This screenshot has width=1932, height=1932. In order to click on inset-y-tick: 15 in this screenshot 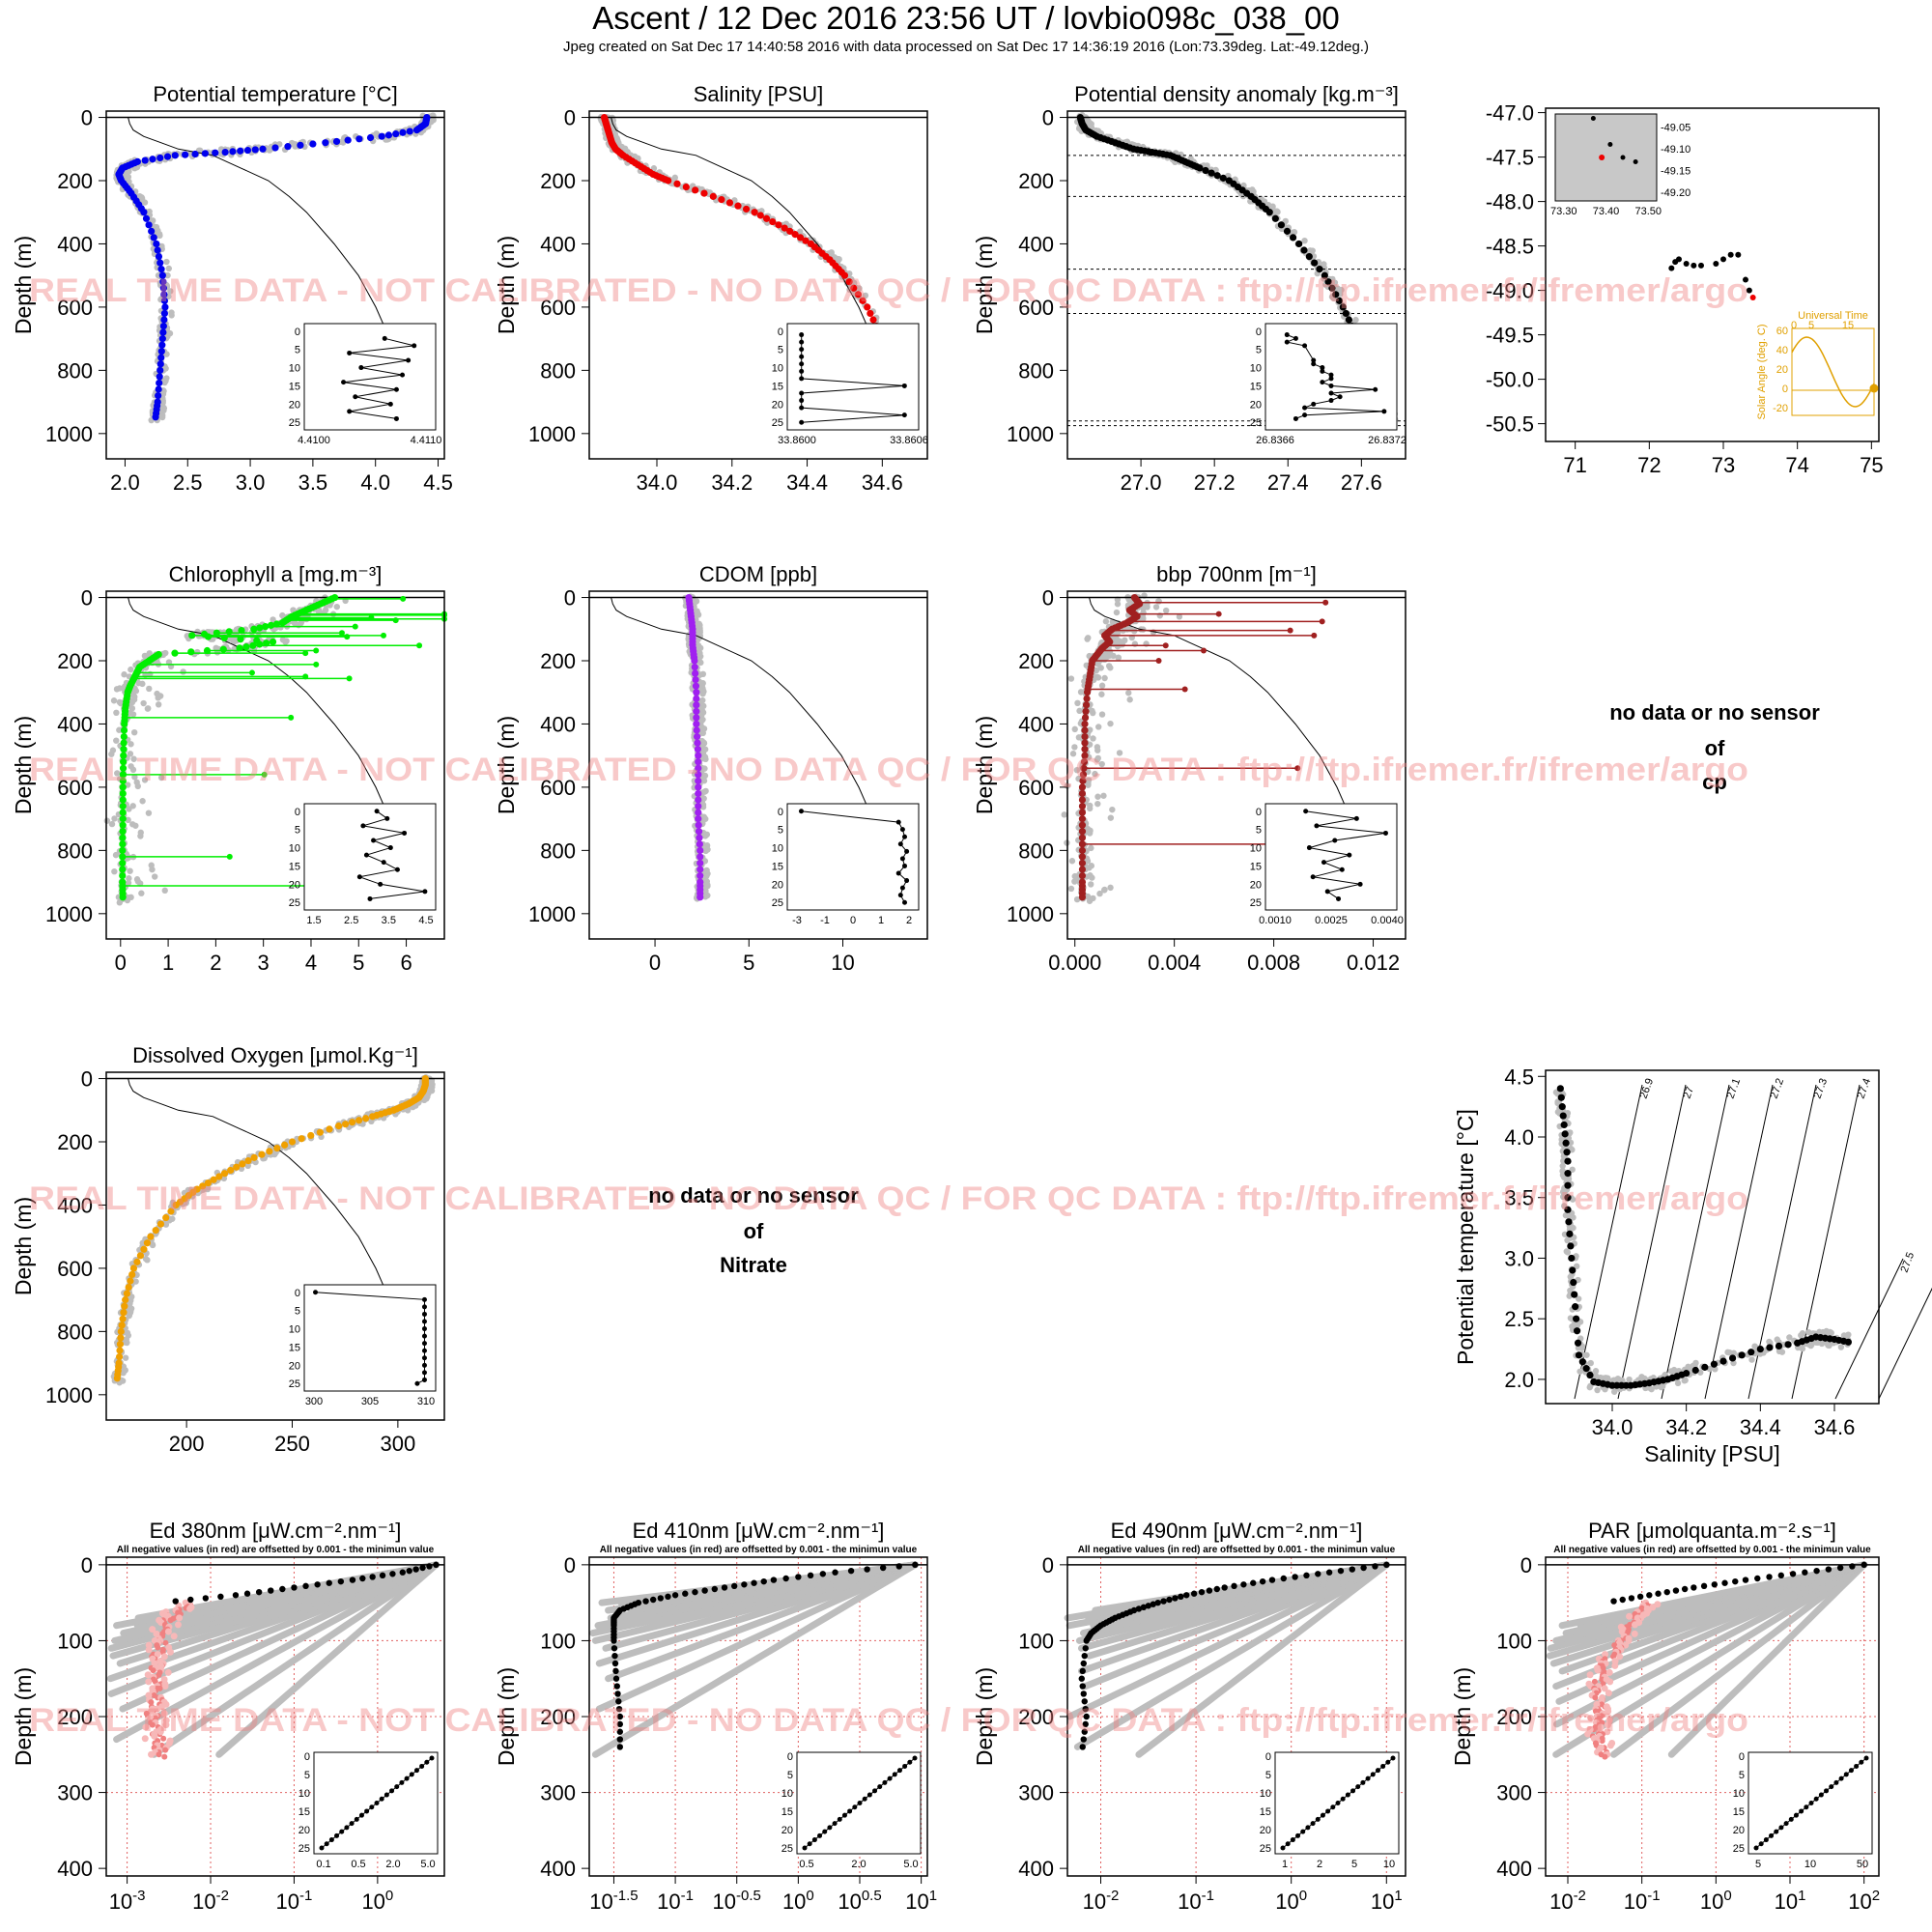, I will do `click(777, 386)`.